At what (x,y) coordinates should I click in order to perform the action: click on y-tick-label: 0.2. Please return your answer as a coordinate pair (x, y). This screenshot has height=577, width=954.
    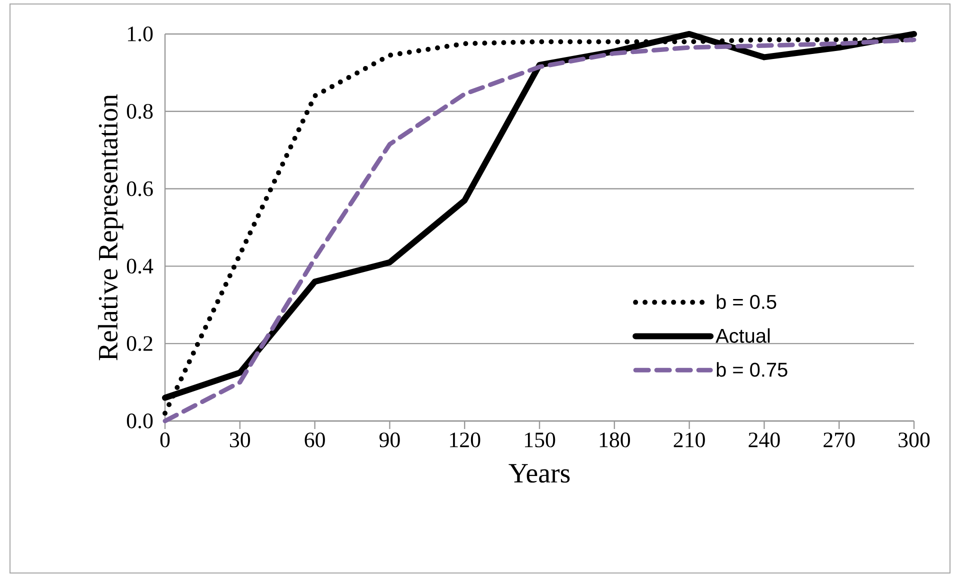
    Looking at the image, I should click on (139, 344).